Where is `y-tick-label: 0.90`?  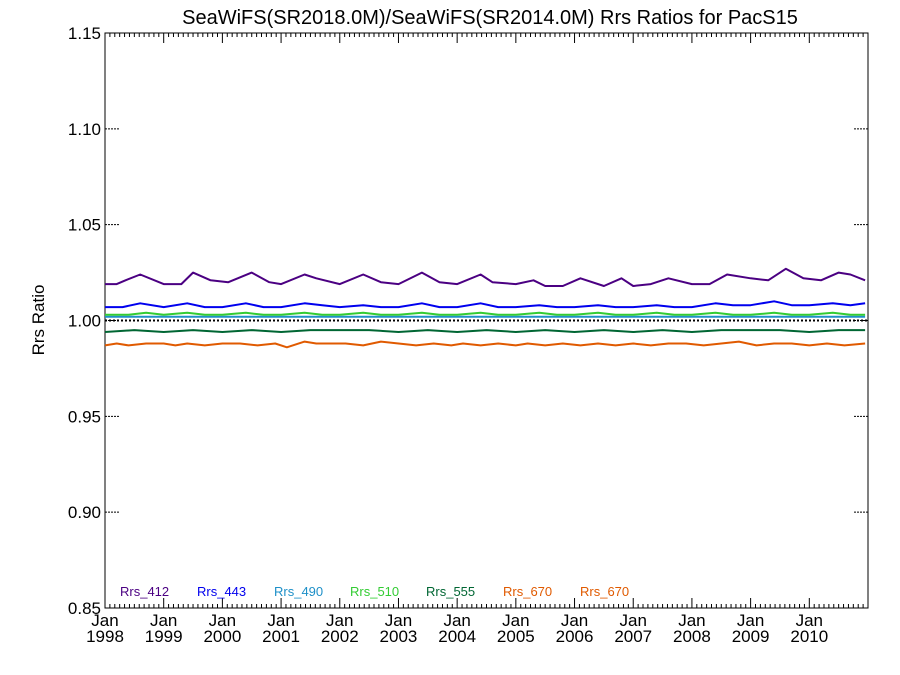
y-tick-label: 0.90 is located at coordinates (84, 512).